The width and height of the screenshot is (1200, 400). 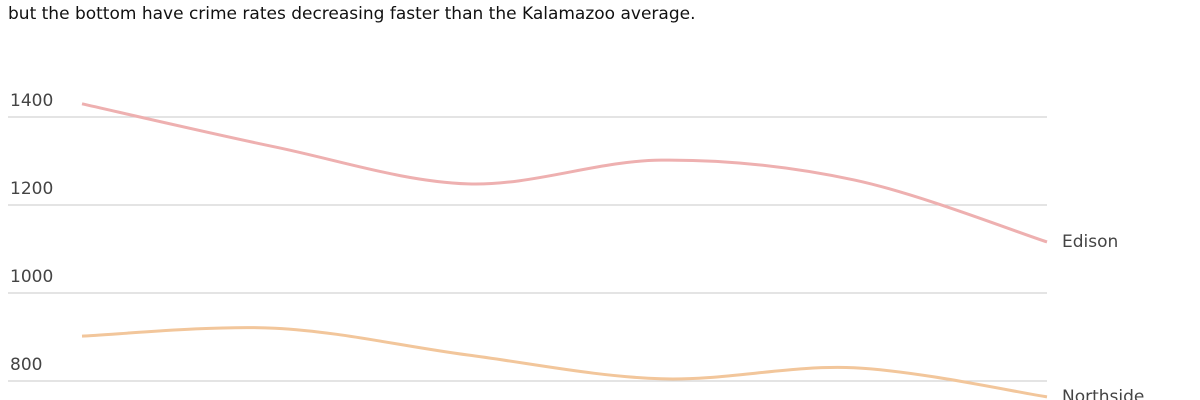 I want to click on y-tick-label: 1200, so click(x=31, y=189).